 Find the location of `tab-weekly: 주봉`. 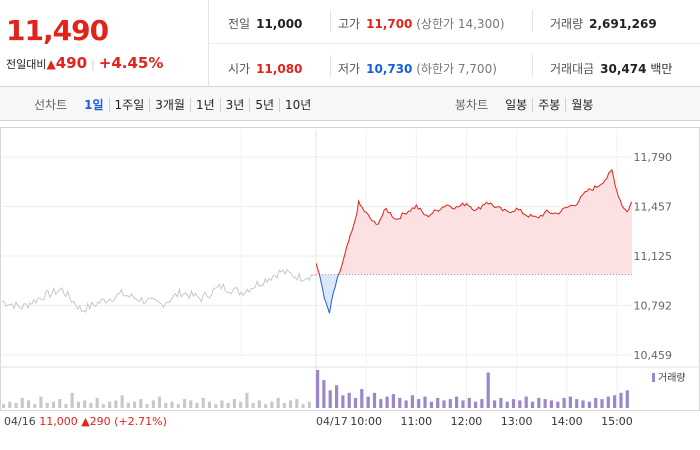

tab-weekly: 주봉 is located at coordinates (549, 105).